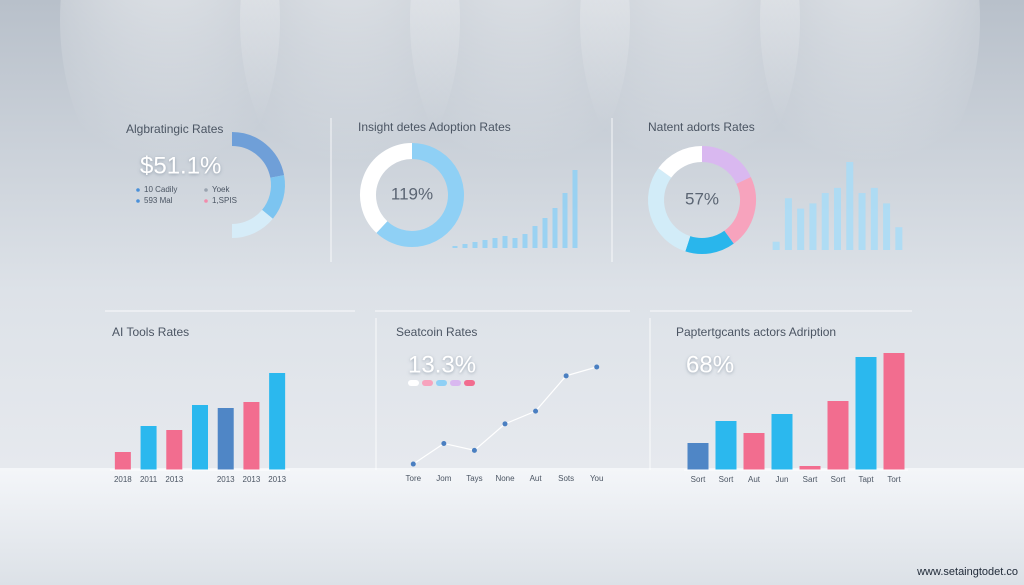 Image resolution: width=1024 pixels, height=585 pixels. Describe the element at coordinates (894, 479) in the screenshot. I see `x-tick-label: Tort` at that location.